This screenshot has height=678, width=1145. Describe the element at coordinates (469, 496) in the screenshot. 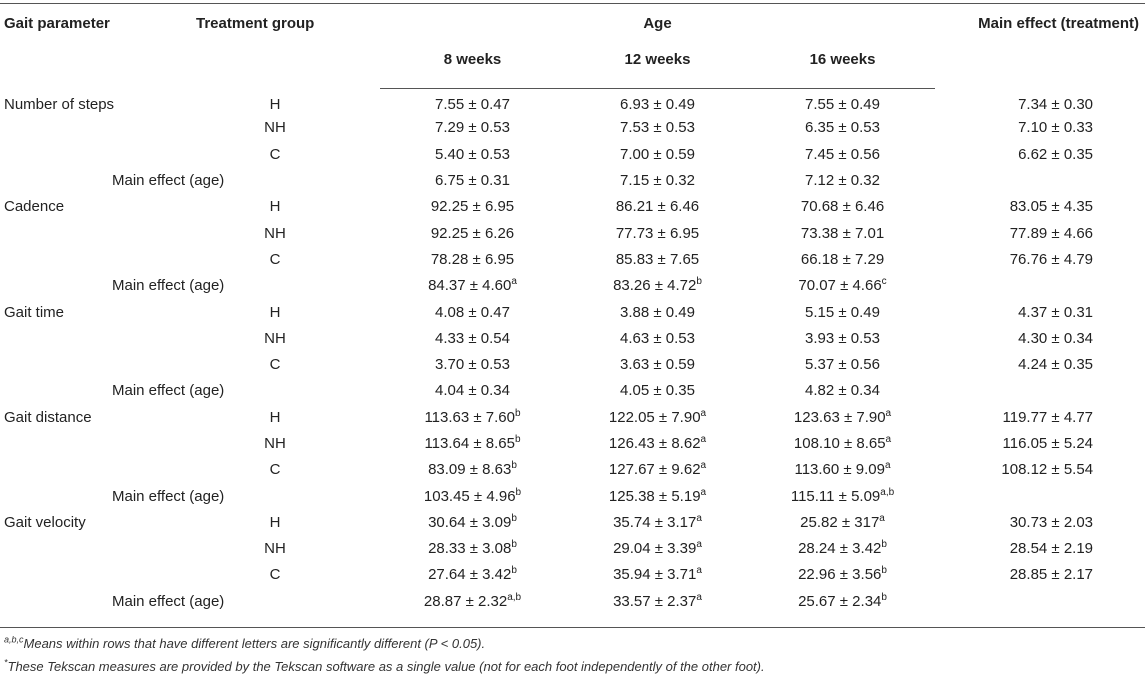

I see `value: 103.45 ± 4.96` at that location.